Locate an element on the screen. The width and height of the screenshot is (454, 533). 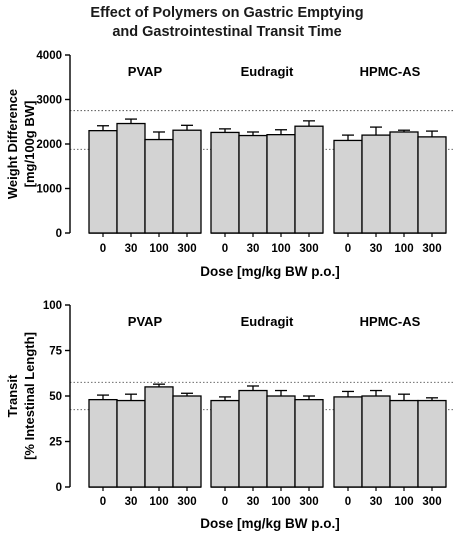
figure-title-line-1: Effect of Polymers on Gastric Emptying is located at coordinates (227, 13).